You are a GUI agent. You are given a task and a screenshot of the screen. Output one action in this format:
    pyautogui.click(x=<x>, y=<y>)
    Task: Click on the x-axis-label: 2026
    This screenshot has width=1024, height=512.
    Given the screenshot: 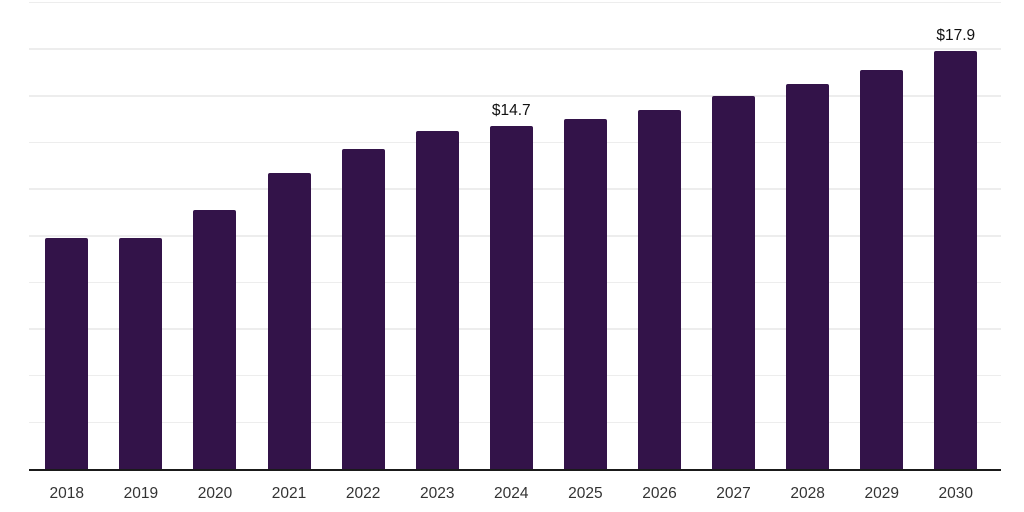 What is the action you would take?
    pyautogui.click(x=659, y=493)
    